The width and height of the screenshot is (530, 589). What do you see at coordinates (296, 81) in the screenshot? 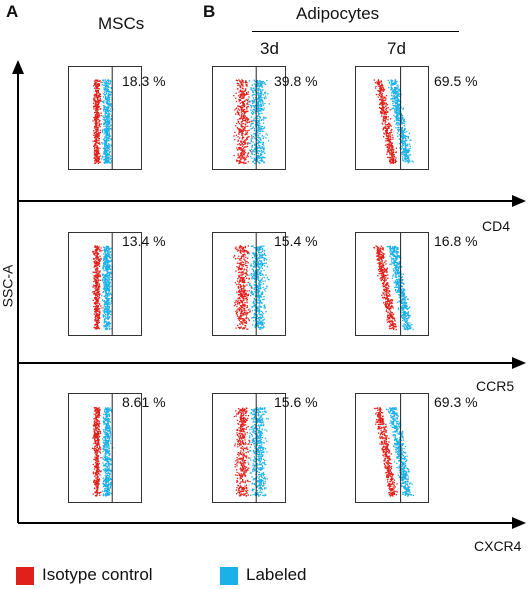
I see `pct-3d-cd4: 39.8 %` at bounding box center [296, 81].